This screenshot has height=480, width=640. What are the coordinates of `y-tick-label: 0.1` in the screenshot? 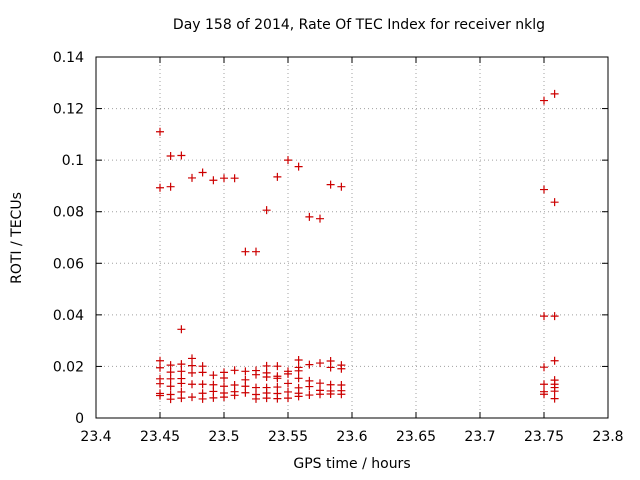 It's located at (73, 161).